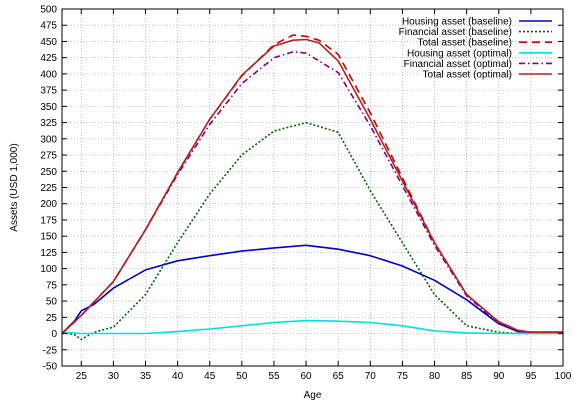 This screenshot has height=404, width=574. I want to click on x-tick-label: 40, so click(178, 376).